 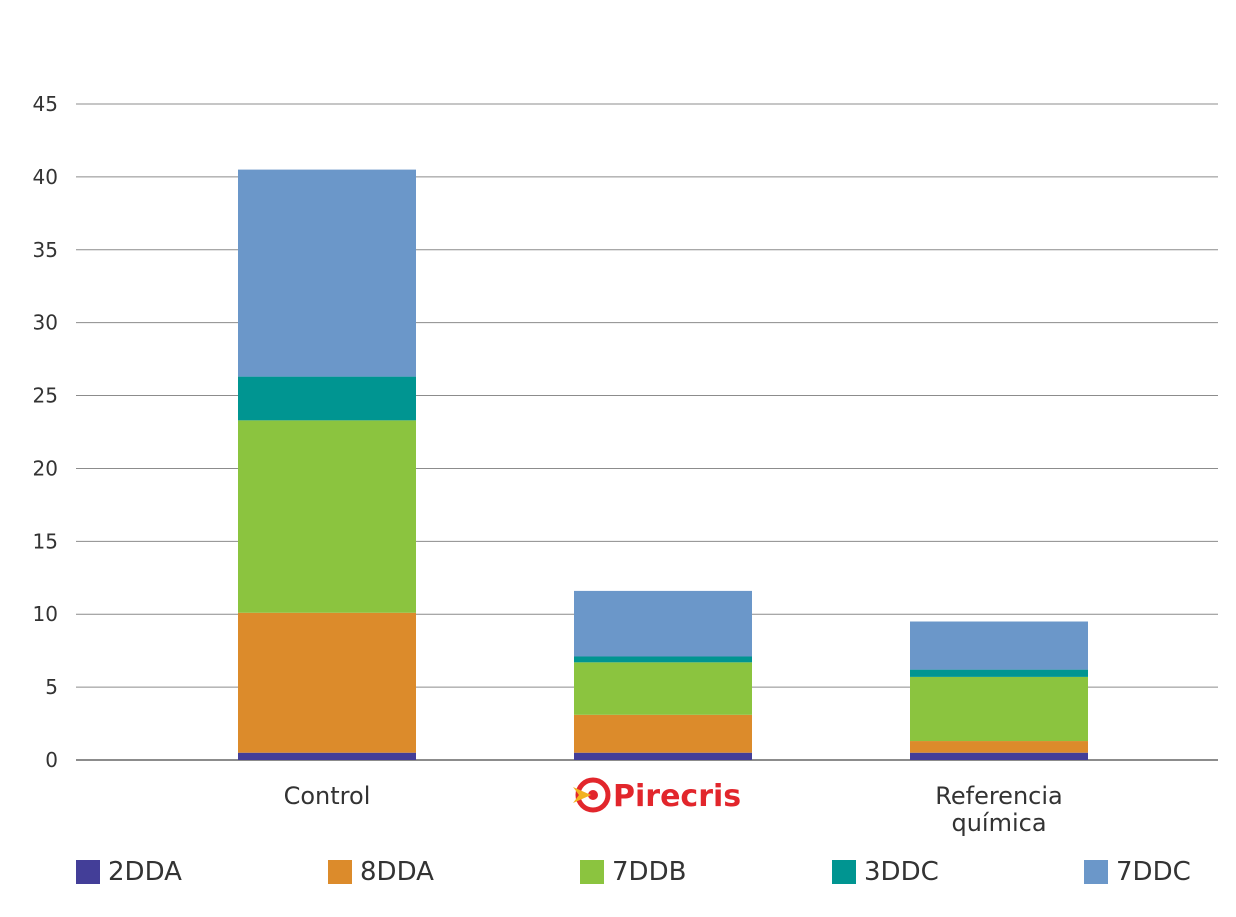 What do you see at coordinates (45, 614) in the screenshot?
I see `y-tick-label: 10` at bounding box center [45, 614].